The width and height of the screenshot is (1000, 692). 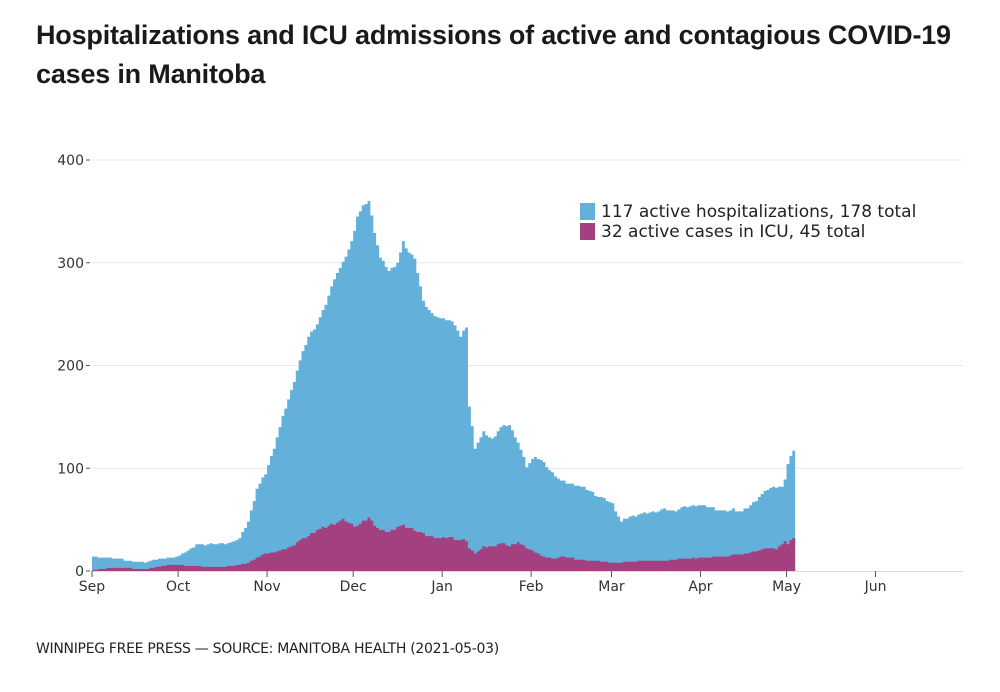 I want to click on y-tick-label-300: 300, so click(x=70, y=264).